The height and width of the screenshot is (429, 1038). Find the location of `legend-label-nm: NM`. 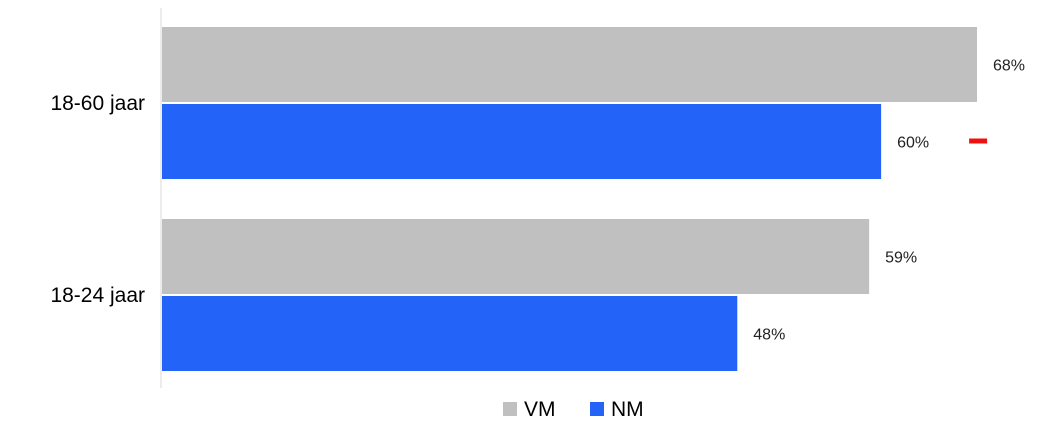

legend-label-nm: NM is located at coordinates (627, 409).